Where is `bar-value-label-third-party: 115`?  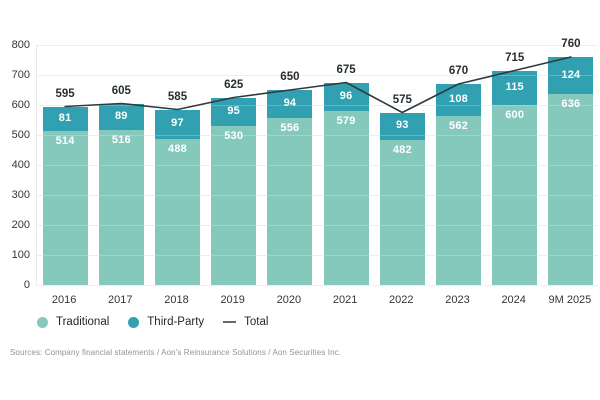
bar-value-label-third-party: 115 is located at coordinates (514, 86).